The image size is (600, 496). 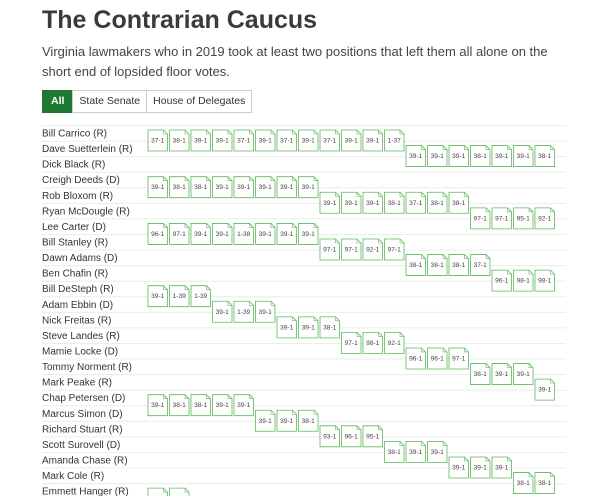 I want to click on filter-tab: State Senate, so click(x=110, y=101).